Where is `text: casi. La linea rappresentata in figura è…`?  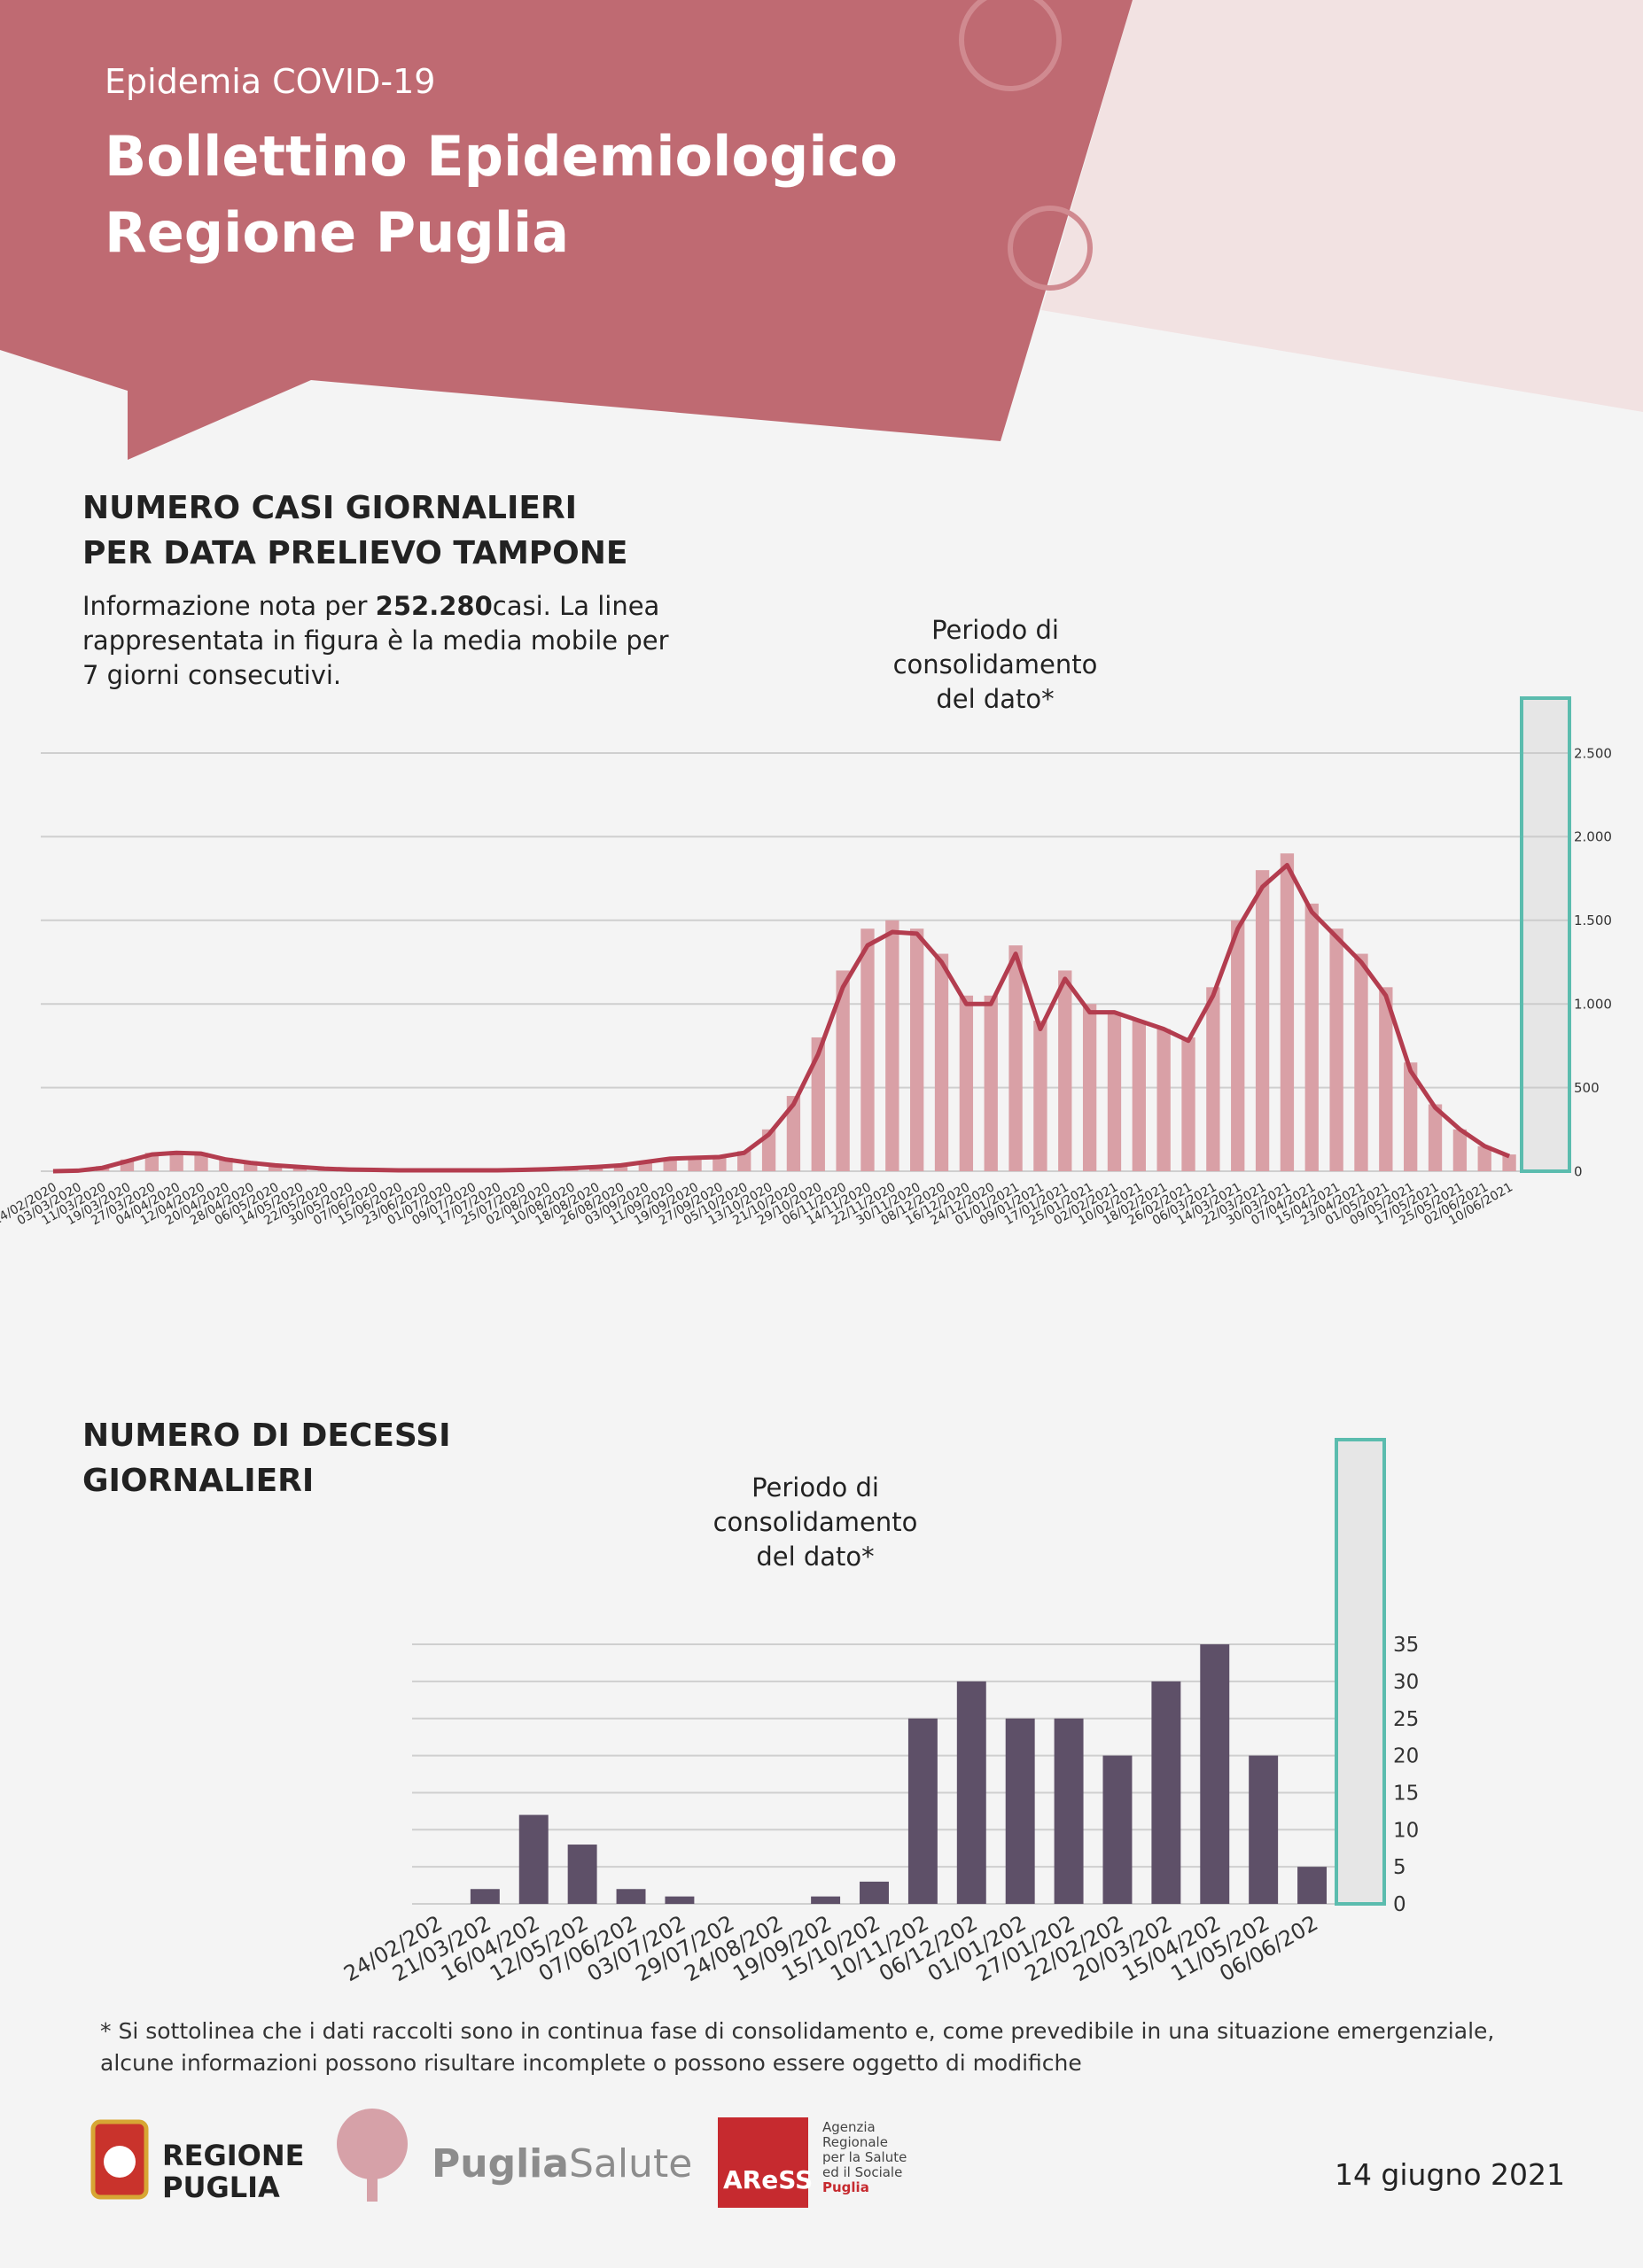
text: casi. La linea rappresentata in figura è… is located at coordinates (375, 640).